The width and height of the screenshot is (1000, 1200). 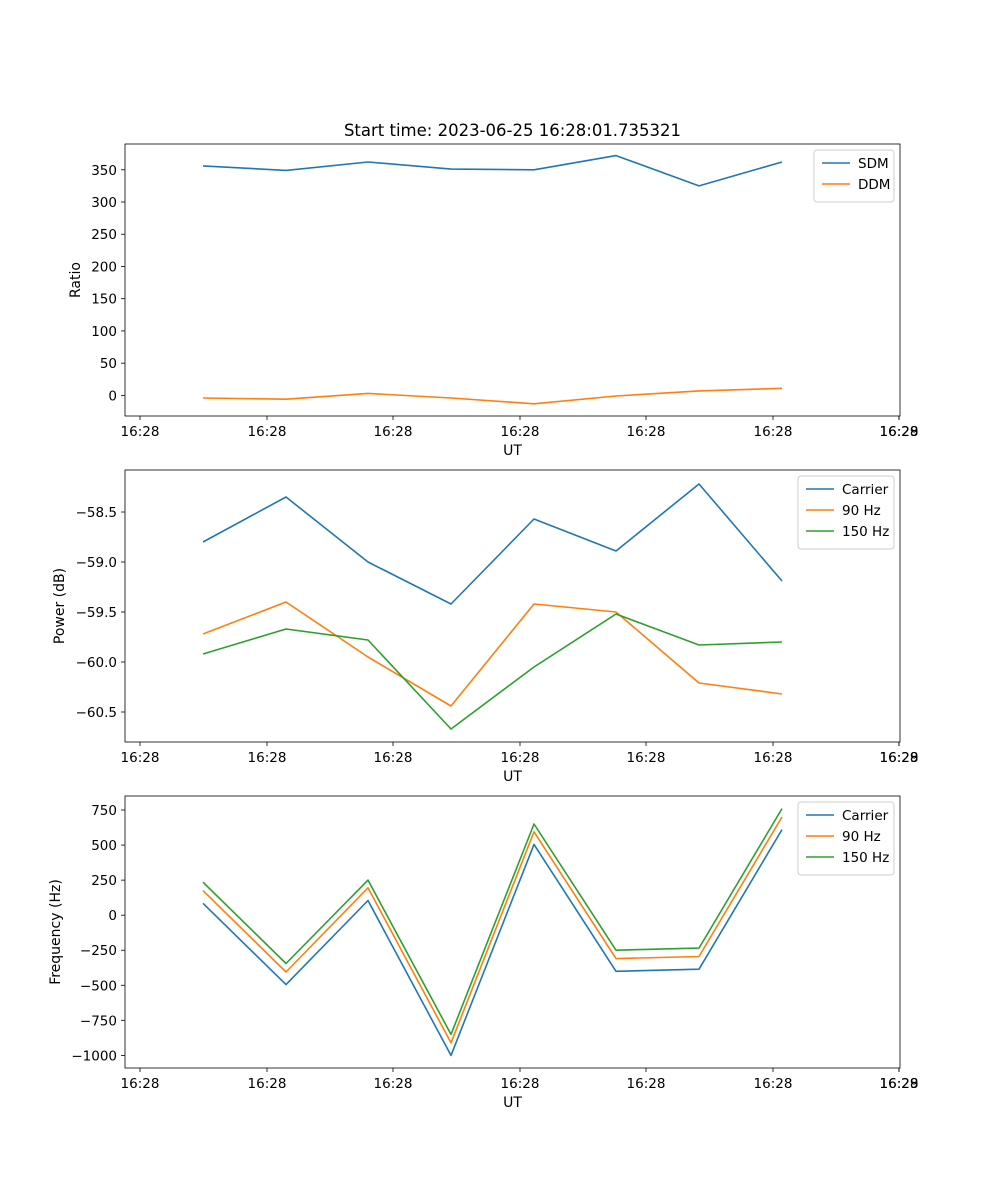 What do you see at coordinates (96, 563) in the screenshot?
I see `y-tick-label: −59.0` at bounding box center [96, 563].